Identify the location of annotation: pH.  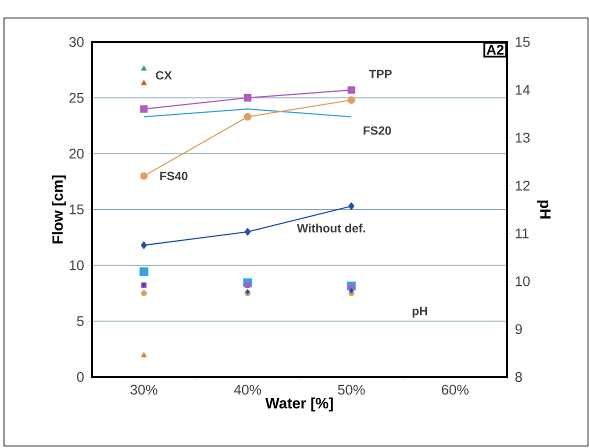
(420, 312).